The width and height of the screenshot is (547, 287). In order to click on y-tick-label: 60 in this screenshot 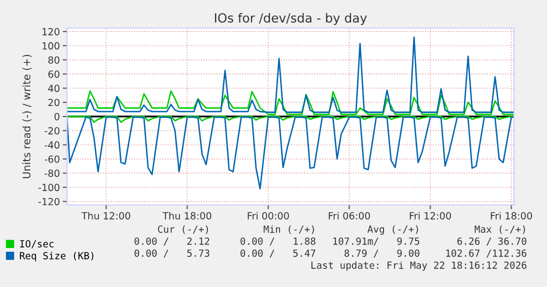, I will do `click(54, 74)`.